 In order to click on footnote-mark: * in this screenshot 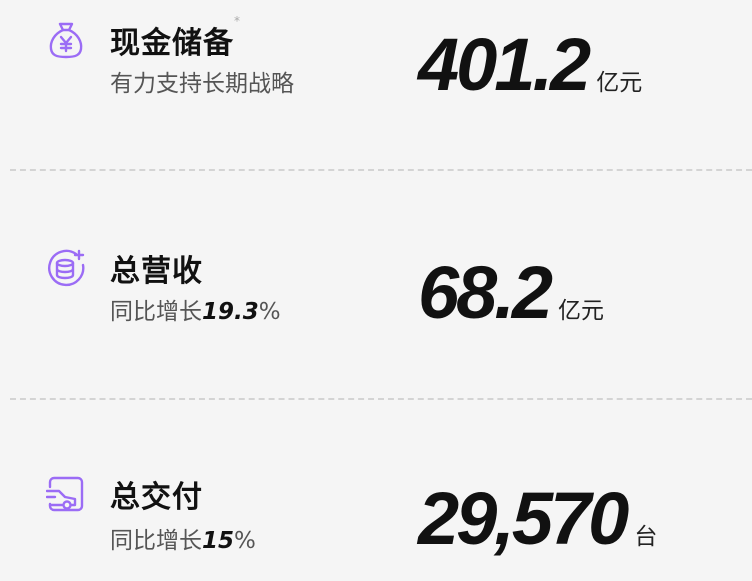, I will do `click(237, 21)`.